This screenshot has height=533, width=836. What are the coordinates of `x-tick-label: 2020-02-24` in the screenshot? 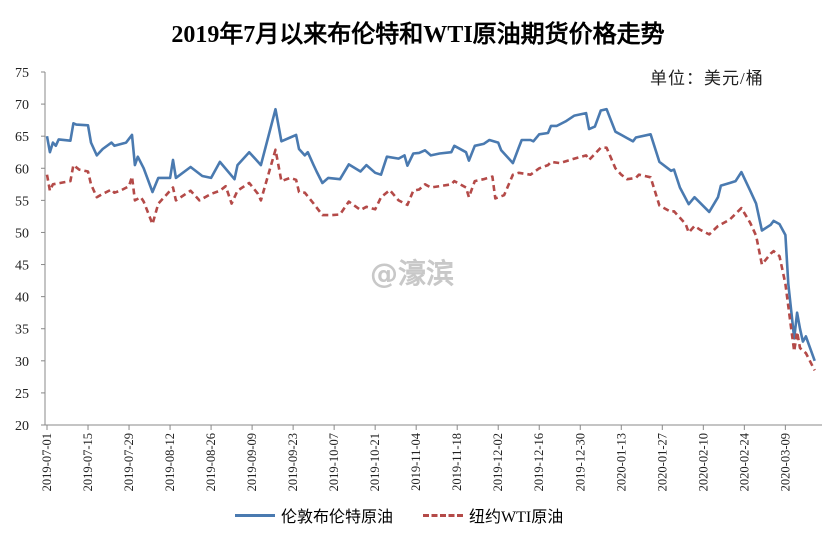 It's located at (744, 461).